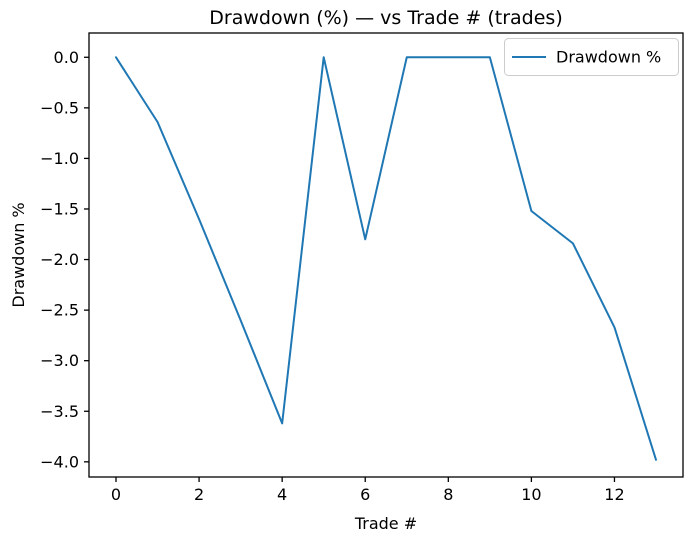 This screenshot has width=695, height=546. I want to click on x-axis-ticks: 0 2 4 6 8 10 12, so click(368, 490).